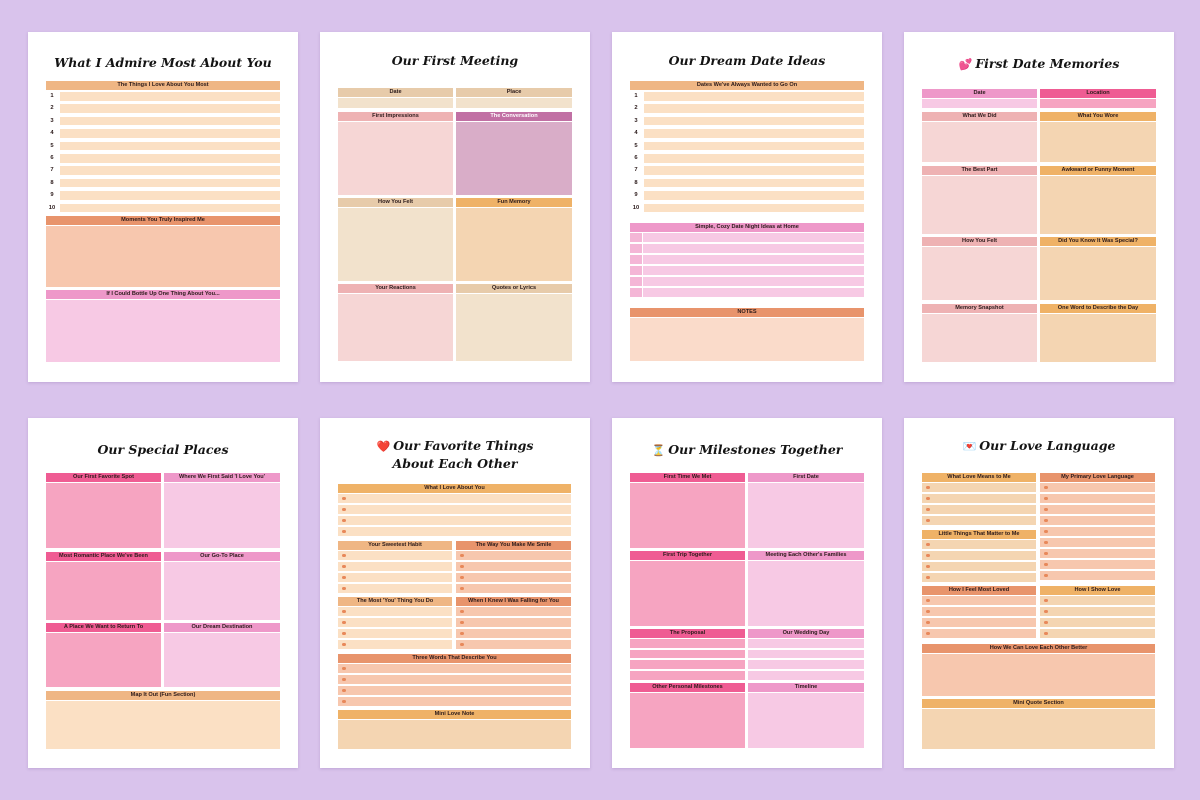 This screenshot has height=800, width=1200. What do you see at coordinates (1038, 729) in the screenshot?
I see `quote-box` at bounding box center [1038, 729].